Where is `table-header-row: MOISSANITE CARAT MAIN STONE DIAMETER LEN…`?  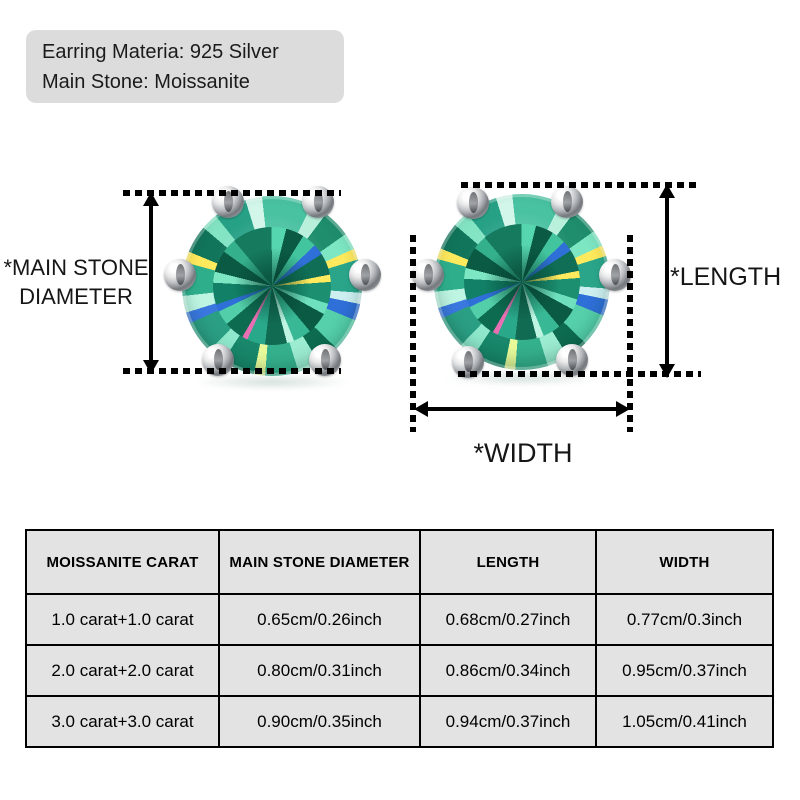
table-header-row: MOISSANITE CARAT MAIN STONE DIAMETER LEN… is located at coordinates (399, 562).